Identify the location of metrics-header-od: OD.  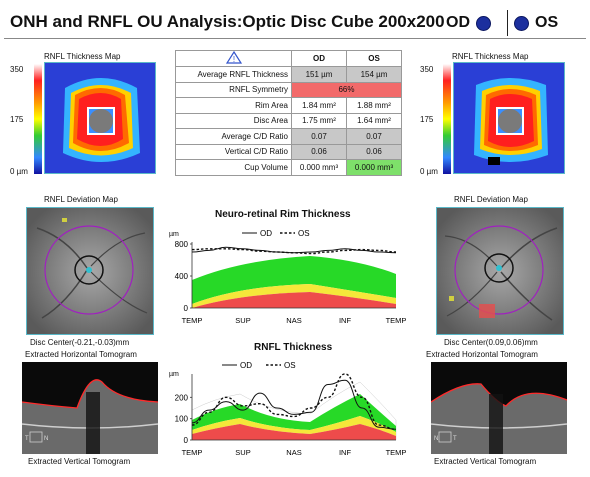
(319, 58).